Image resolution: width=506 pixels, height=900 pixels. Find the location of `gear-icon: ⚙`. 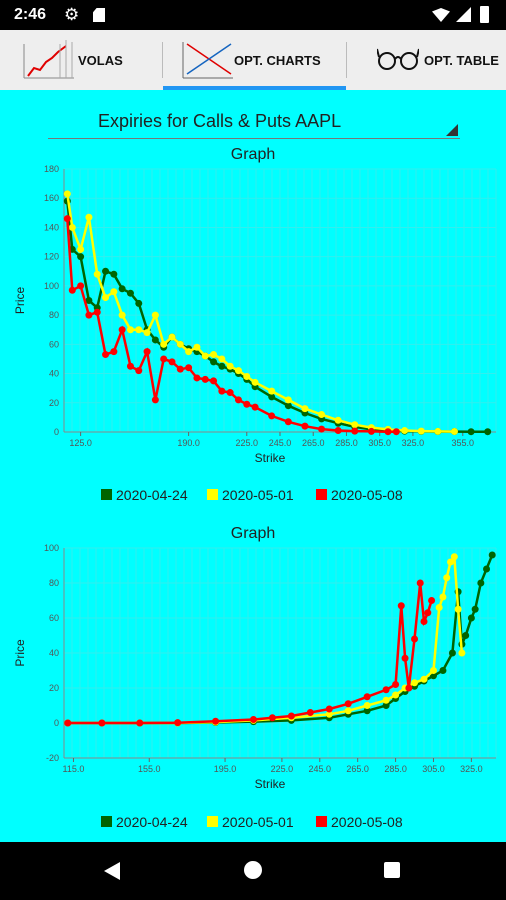

gear-icon: ⚙ is located at coordinates (72, 14).